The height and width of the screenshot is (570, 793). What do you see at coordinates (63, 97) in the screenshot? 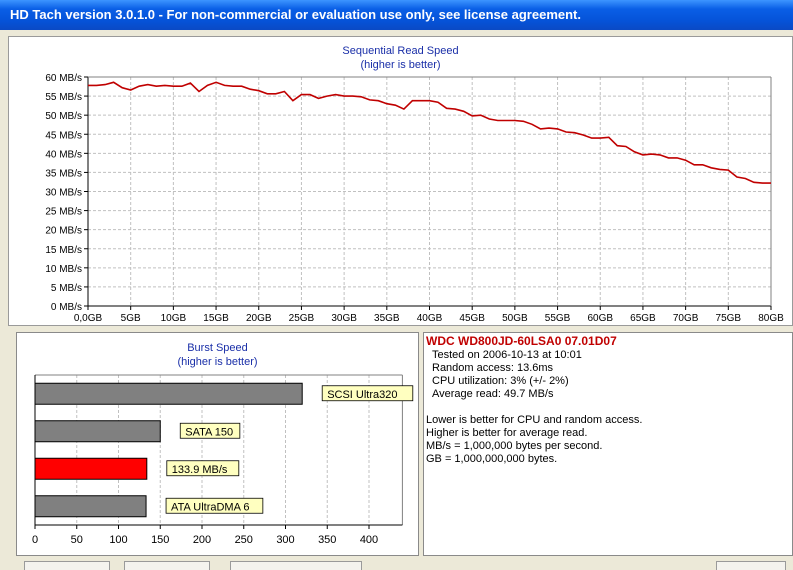
I see `y-tick-label: 55 MB/s` at bounding box center [63, 97].